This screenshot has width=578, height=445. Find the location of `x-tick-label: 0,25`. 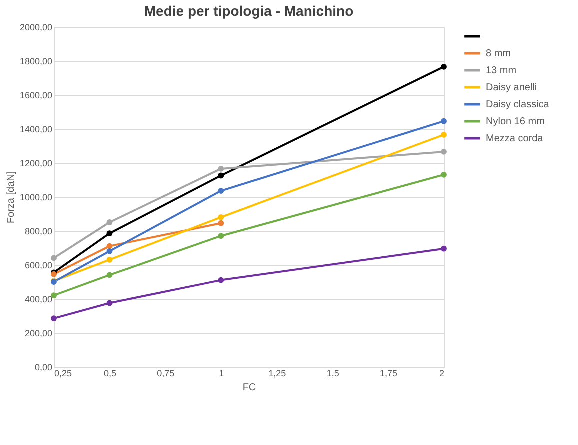

x-tick-label: 0,25 is located at coordinates (63, 373).